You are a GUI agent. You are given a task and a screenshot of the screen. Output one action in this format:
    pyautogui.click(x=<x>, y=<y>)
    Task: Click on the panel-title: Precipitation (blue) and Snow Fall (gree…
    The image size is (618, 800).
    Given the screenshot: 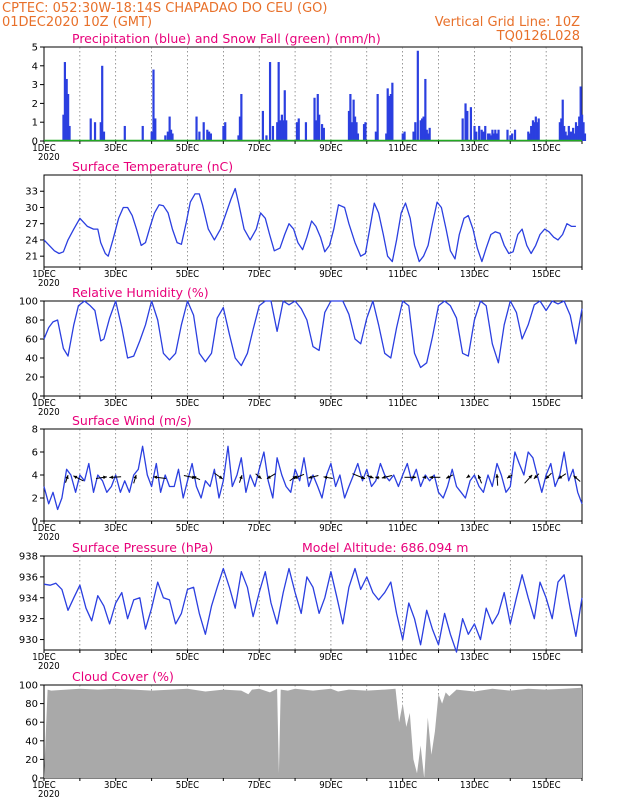 What is the action you would take?
    pyautogui.click(x=226, y=38)
    